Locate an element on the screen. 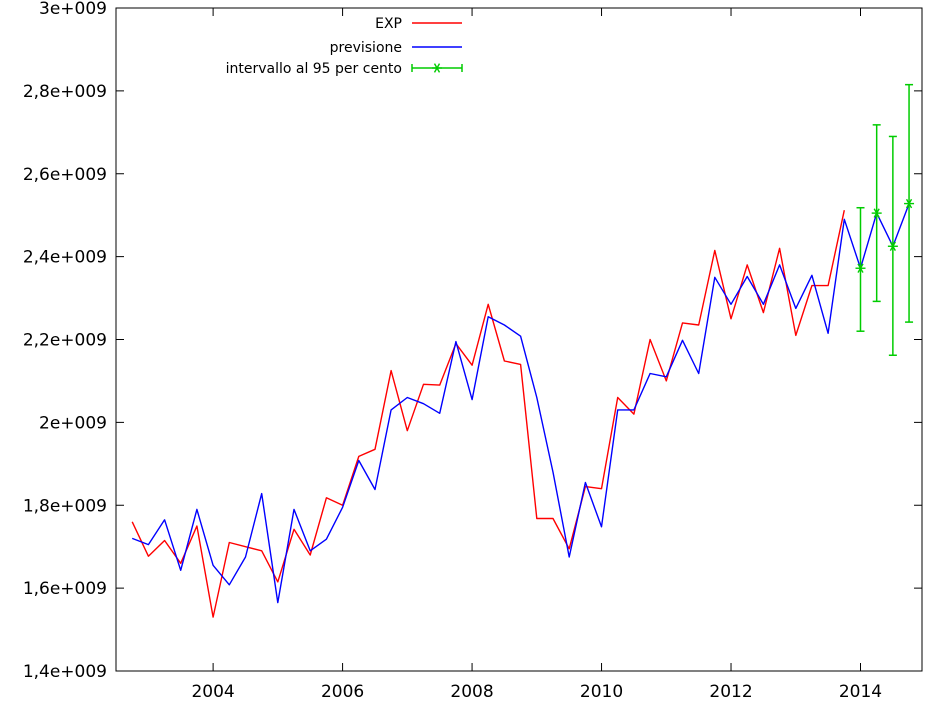 This screenshot has height=702, width=928. legend-label: intervallo al 95 per cento is located at coordinates (314, 69).